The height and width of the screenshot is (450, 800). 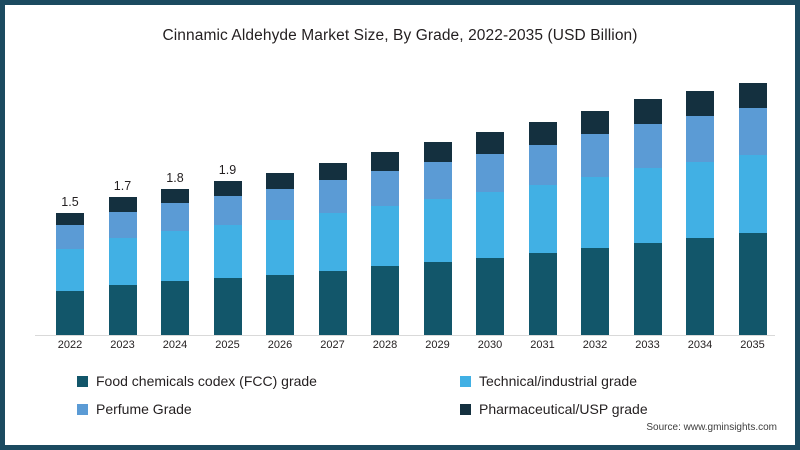 I want to click on x-tick-2034: 2034, so click(x=700, y=345).